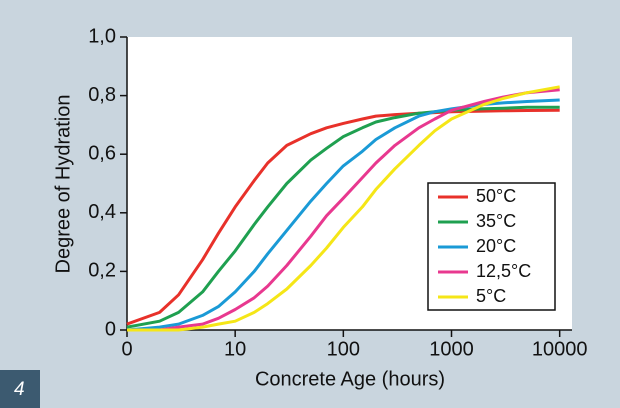 The height and width of the screenshot is (408, 620). I want to click on y-tick-label: 0,2, so click(102, 271).